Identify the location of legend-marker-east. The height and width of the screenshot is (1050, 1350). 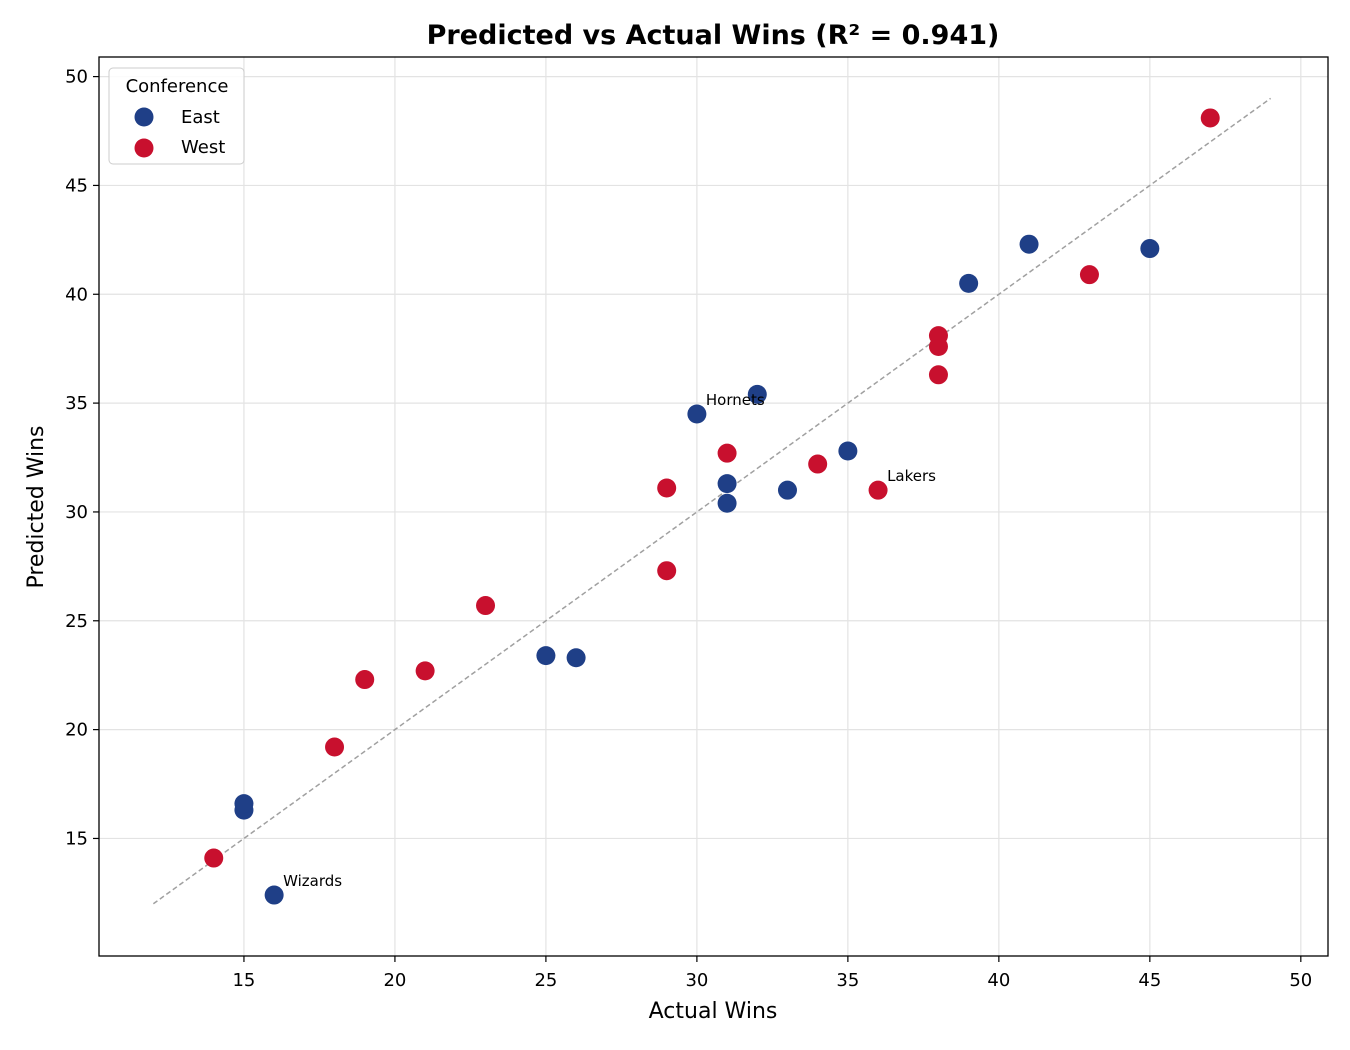
(144, 117).